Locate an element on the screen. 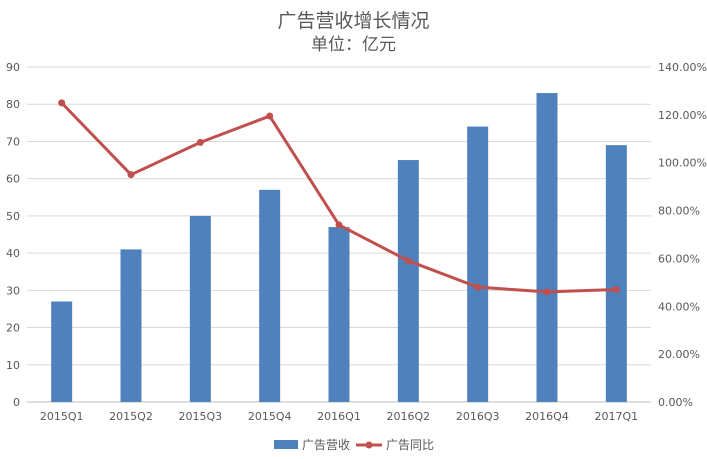 Image resolution: width=707 pixels, height=459 pixels. legend-label-bar: 广告营收 is located at coordinates (326, 445).